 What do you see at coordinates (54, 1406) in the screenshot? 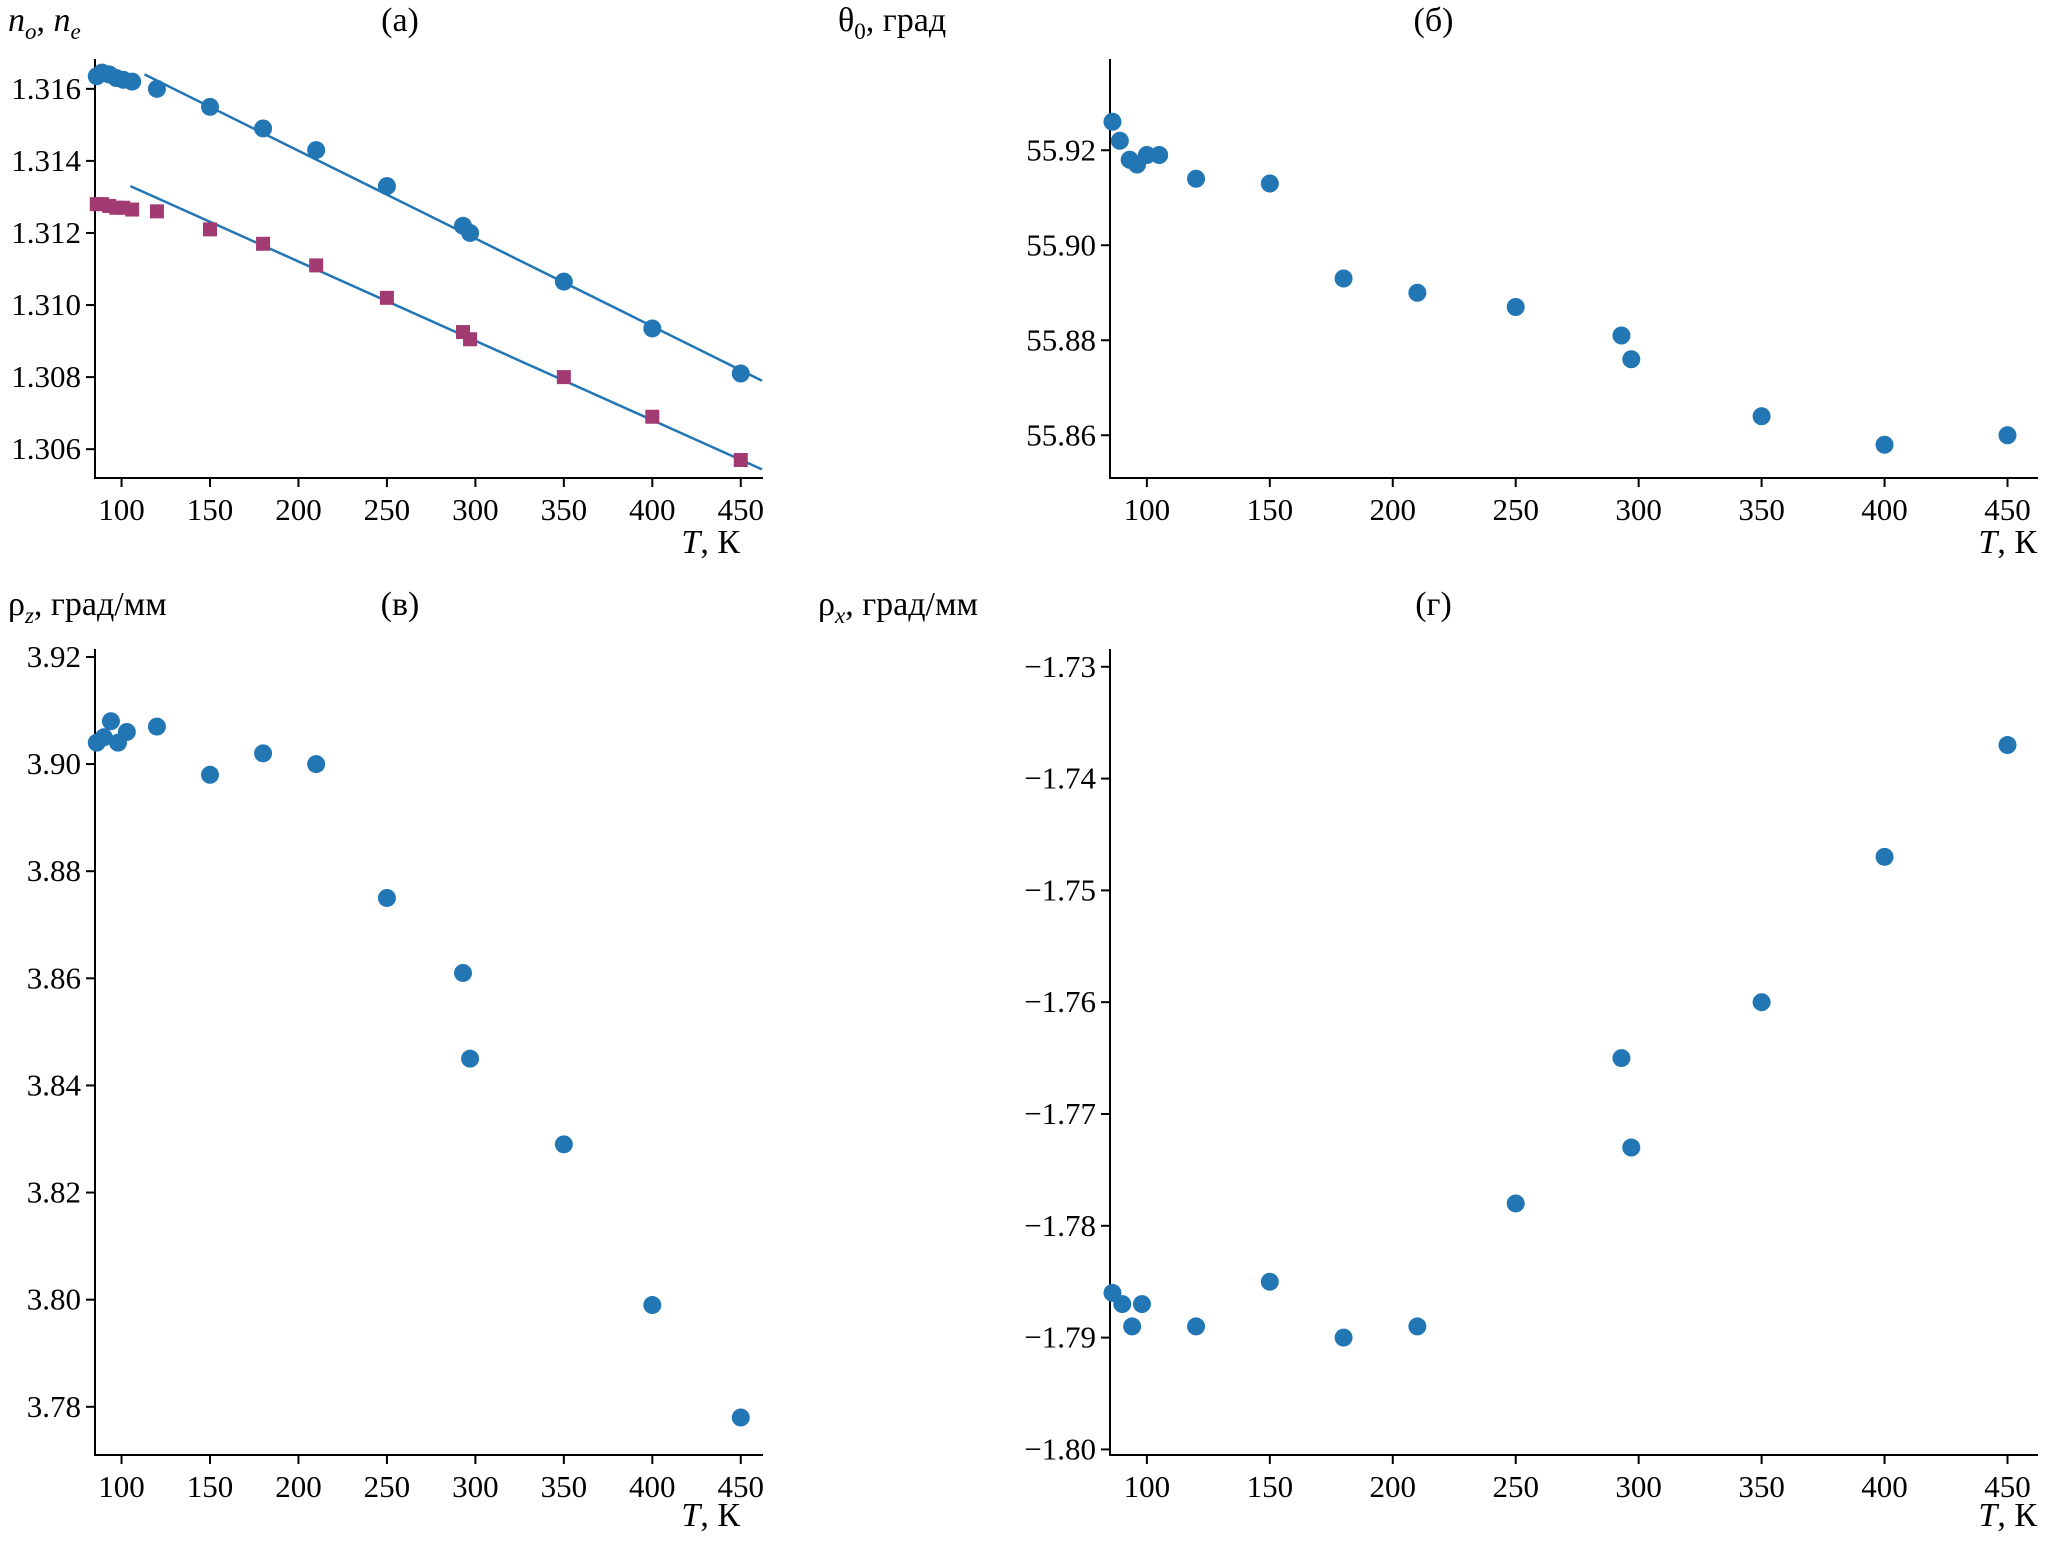
I see `y-tick-label: 3.78` at bounding box center [54, 1406].